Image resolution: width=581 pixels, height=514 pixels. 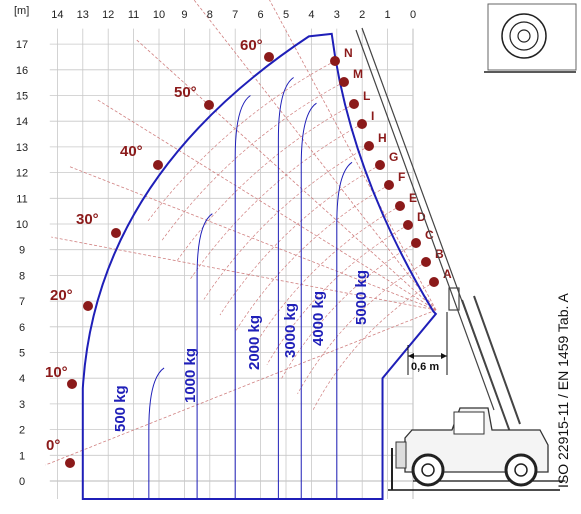 I want to click on y-tick-label: 1, so click(x=22, y=456).